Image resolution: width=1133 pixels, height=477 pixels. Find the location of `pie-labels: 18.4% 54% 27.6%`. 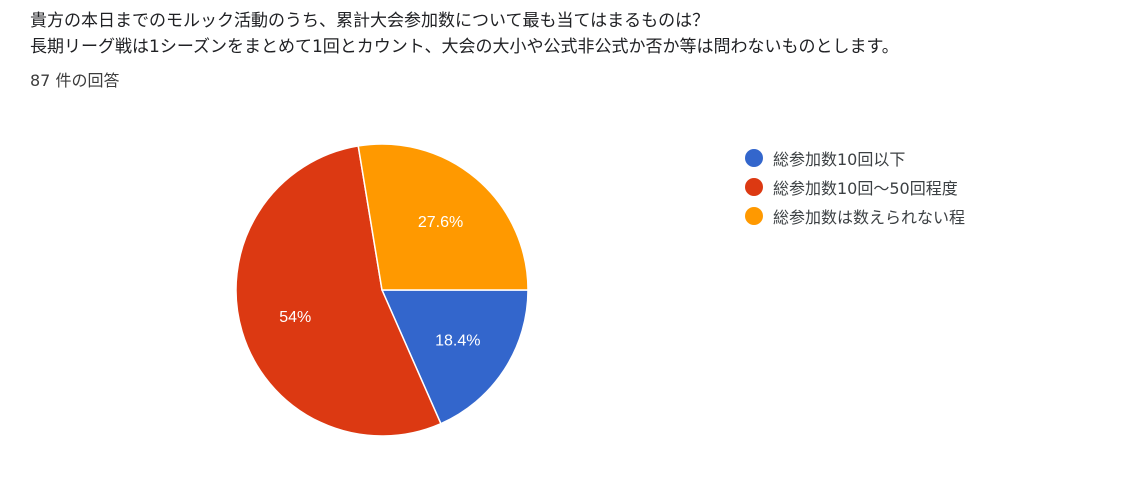

pie-labels: 18.4% 54% 27.6% is located at coordinates (379, 281).